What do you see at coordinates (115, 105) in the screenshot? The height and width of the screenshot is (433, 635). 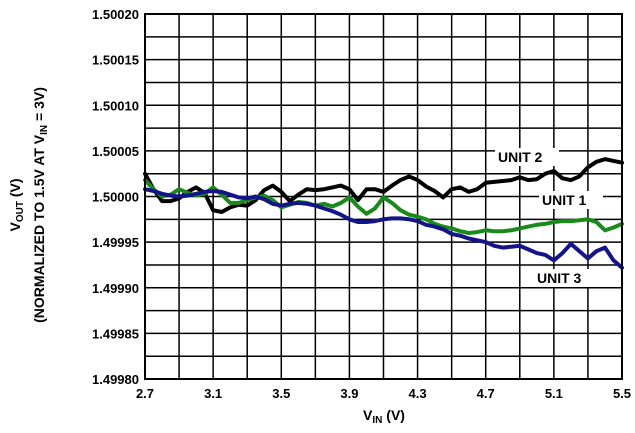 I see `y-tick-label: 1.50010` at bounding box center [115, 105].